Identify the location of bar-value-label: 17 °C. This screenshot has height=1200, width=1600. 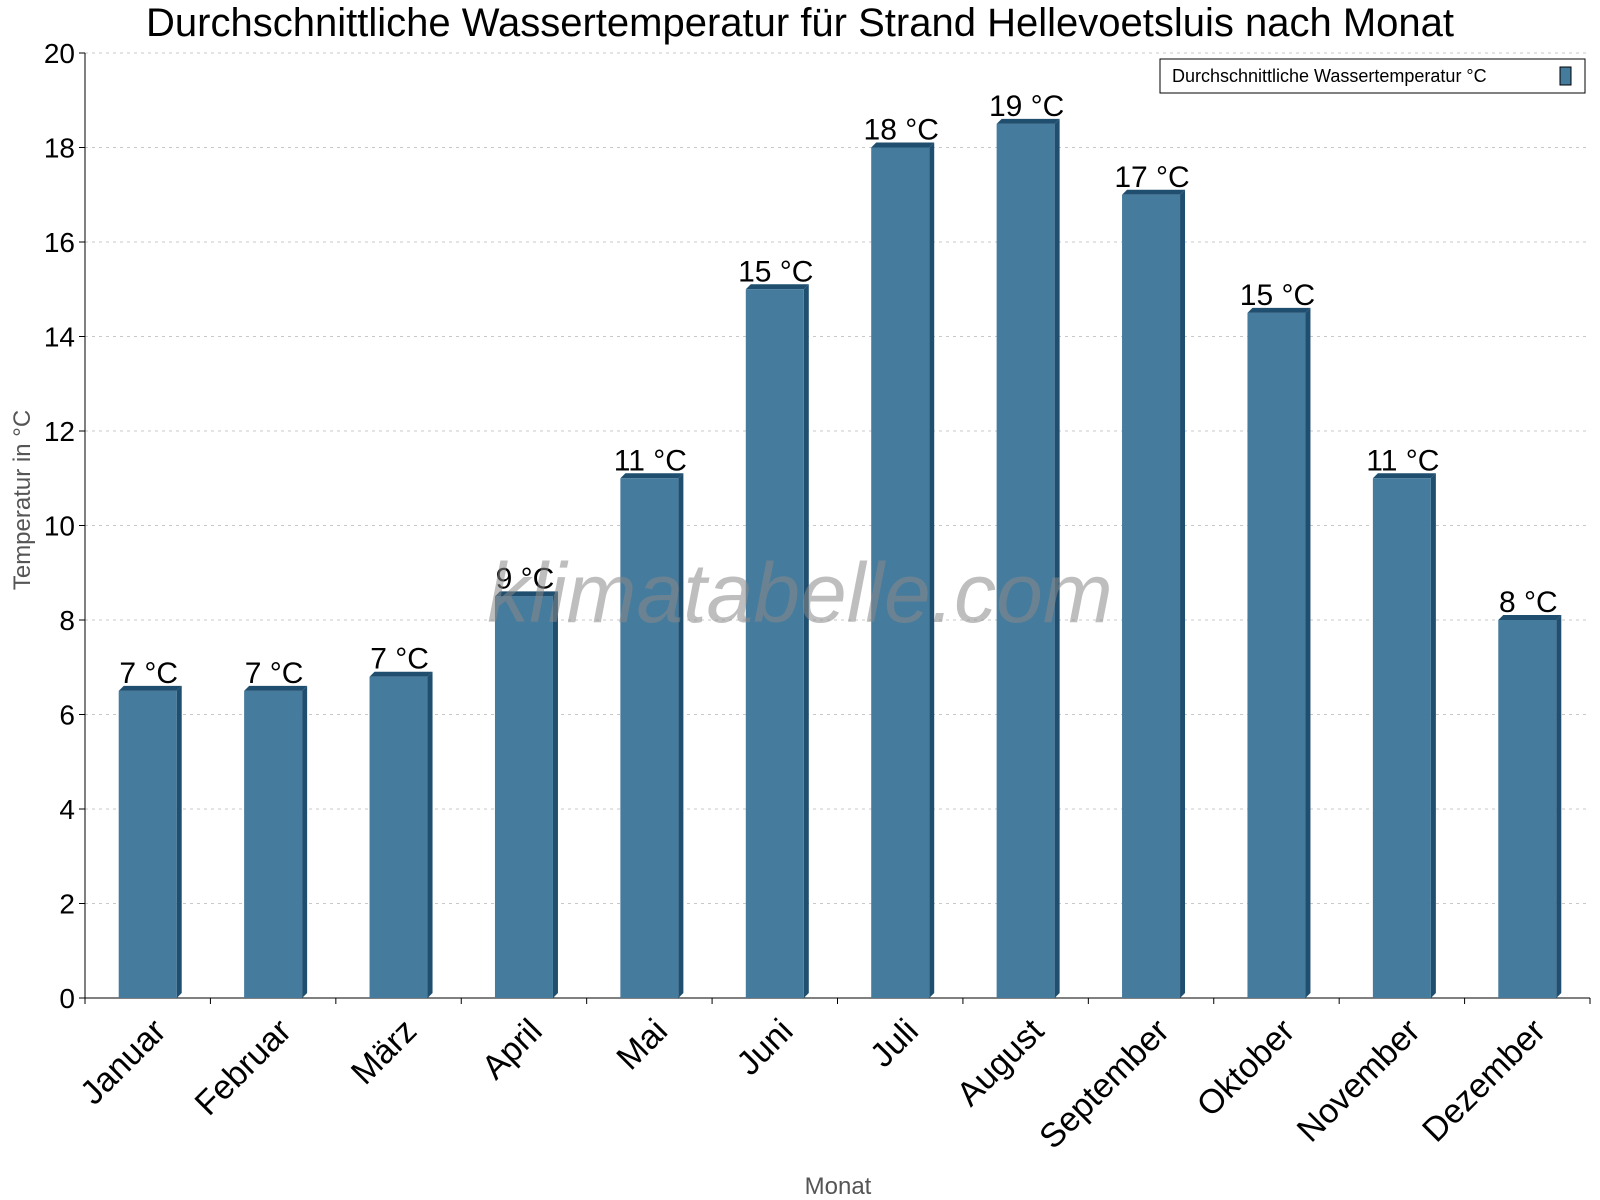
(1151, 177).